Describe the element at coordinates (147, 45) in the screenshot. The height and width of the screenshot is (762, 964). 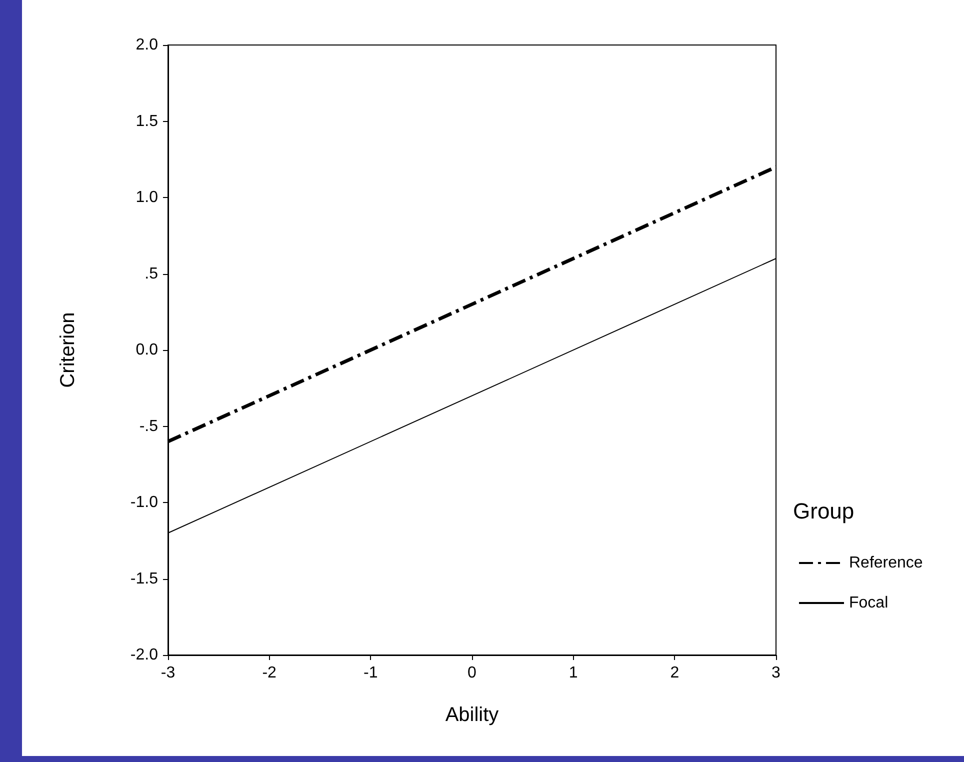
I see `y-tick-label: 2.0` at that location.